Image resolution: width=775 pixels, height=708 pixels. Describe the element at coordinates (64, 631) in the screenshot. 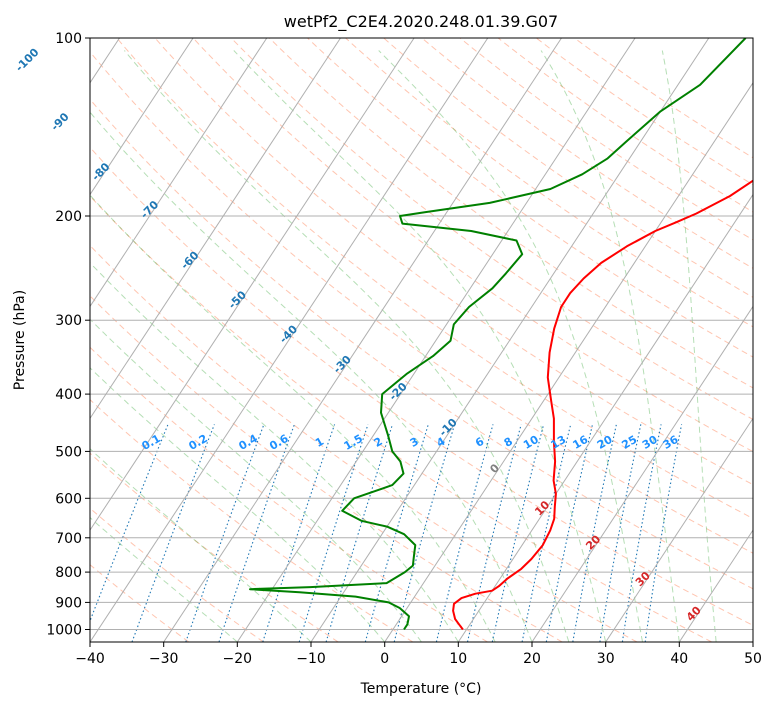

I see `y-tick-label: 1000` at that location.